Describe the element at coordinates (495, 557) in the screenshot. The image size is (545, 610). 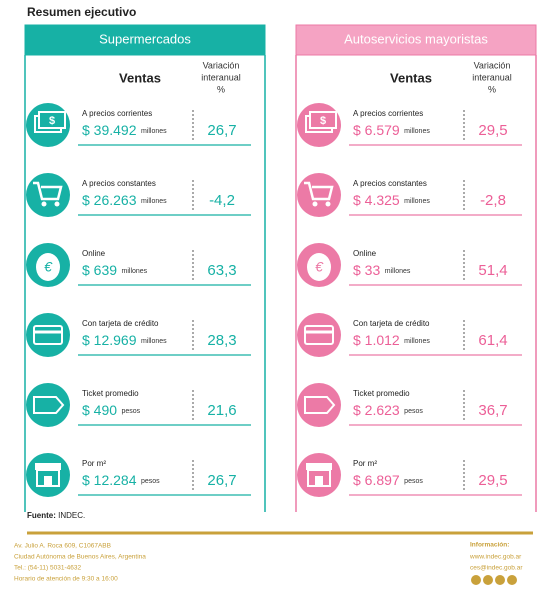
I see `footer-info: www.indec.gob.ar` at that location.